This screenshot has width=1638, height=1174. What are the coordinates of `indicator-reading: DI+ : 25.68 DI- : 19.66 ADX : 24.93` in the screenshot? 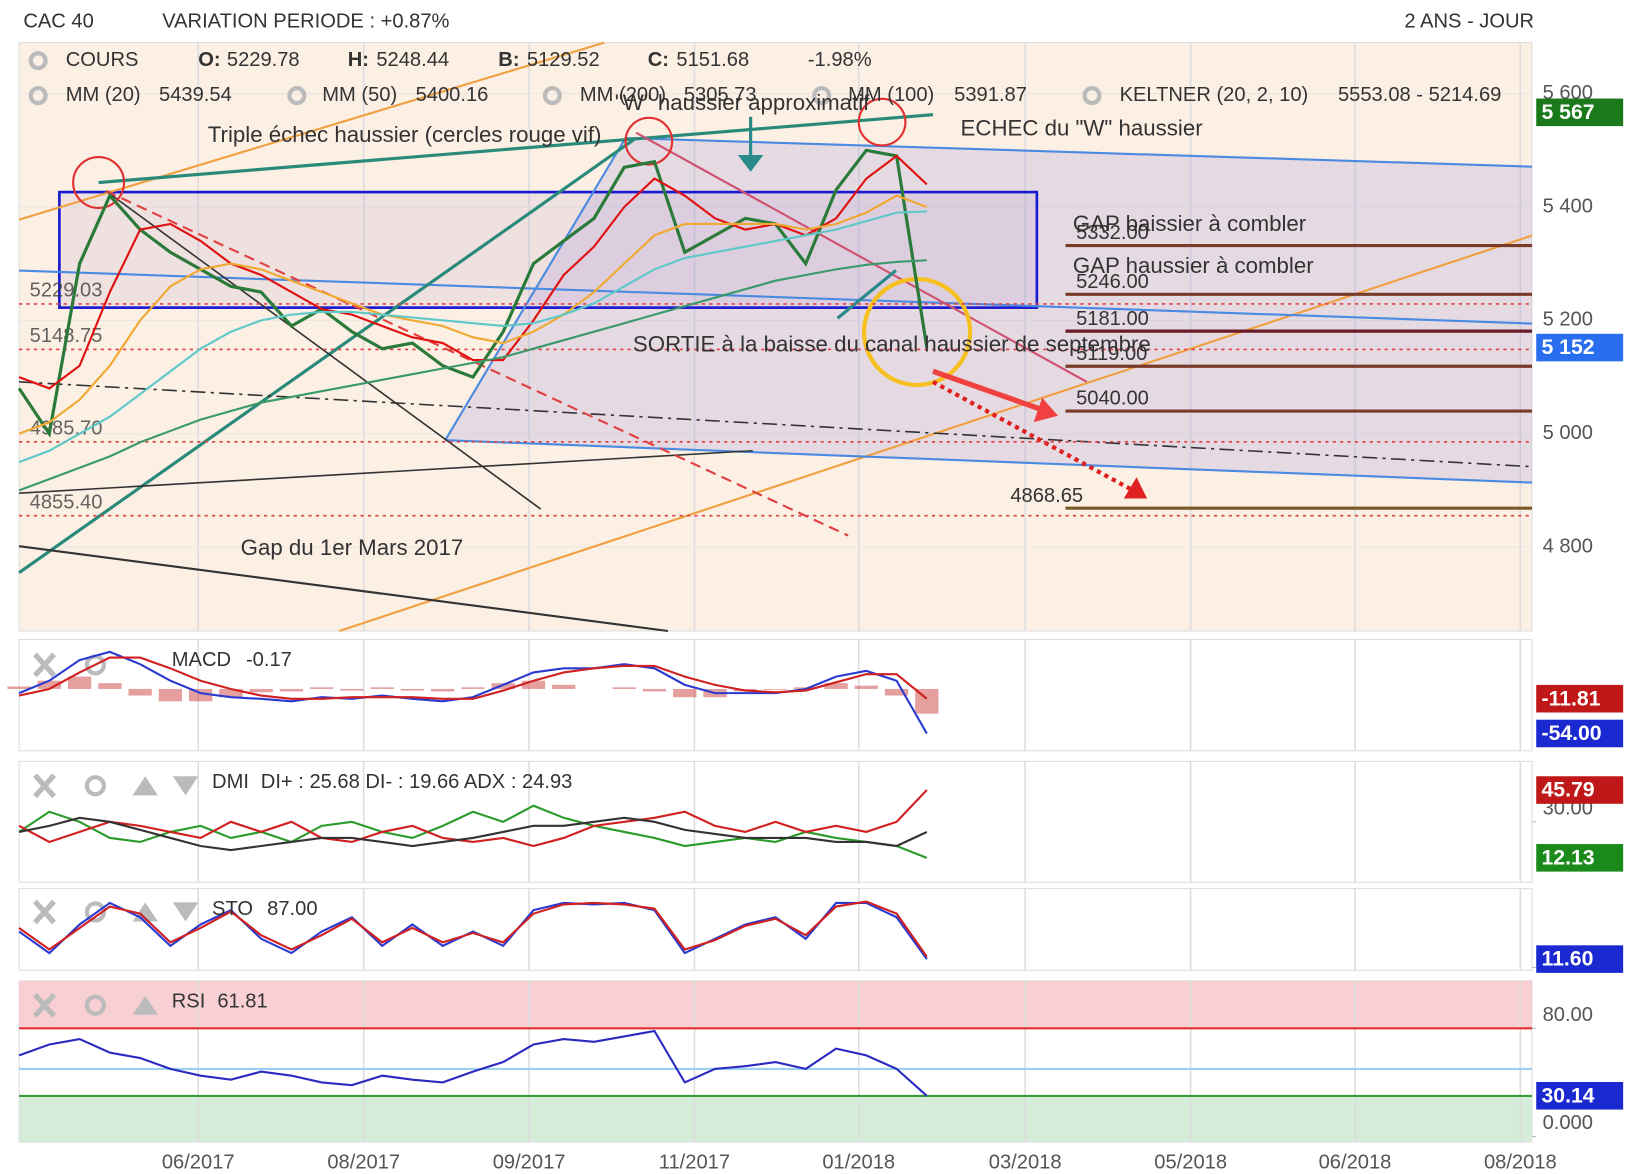 It's located at (417, 782).